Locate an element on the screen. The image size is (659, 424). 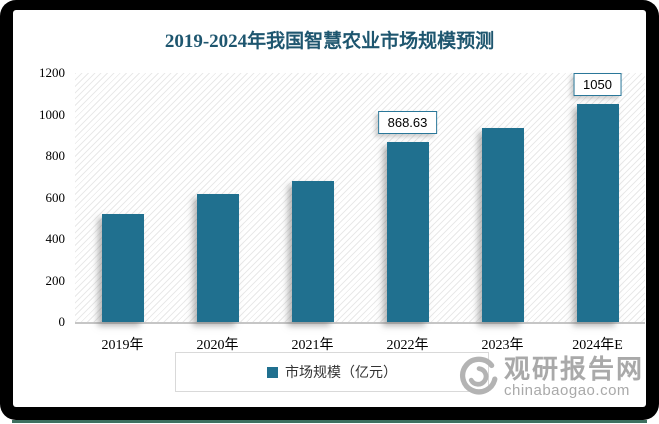
x-axis-tick-label: 2020年 is located at coordinates (217, 345).